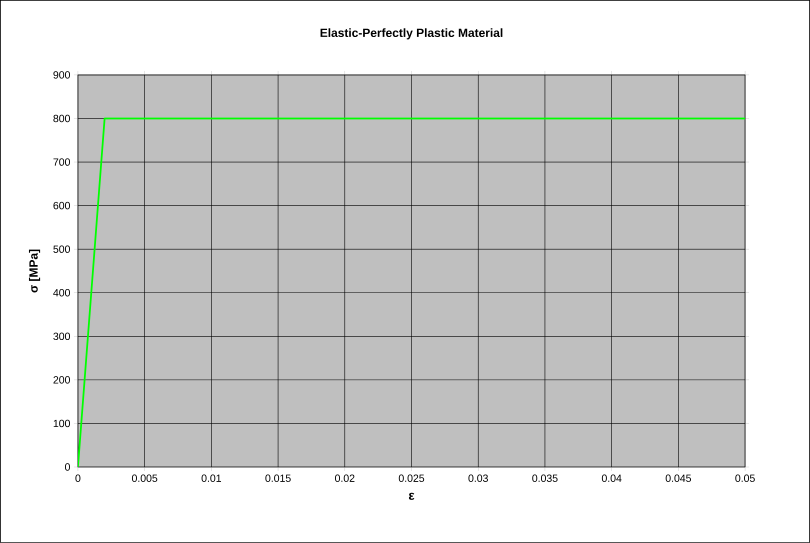  Describe the element at coordinates (745, 478) in the screenshot. I see `x-tick-label: 0.05` at that location.